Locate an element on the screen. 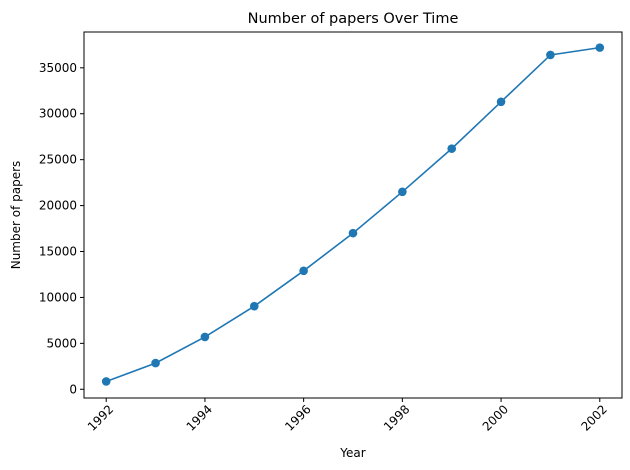 Image resolution: width=630 pixels, height=470 pixels. y-axis-label: Number of papers is located at coordinates (16, 215).